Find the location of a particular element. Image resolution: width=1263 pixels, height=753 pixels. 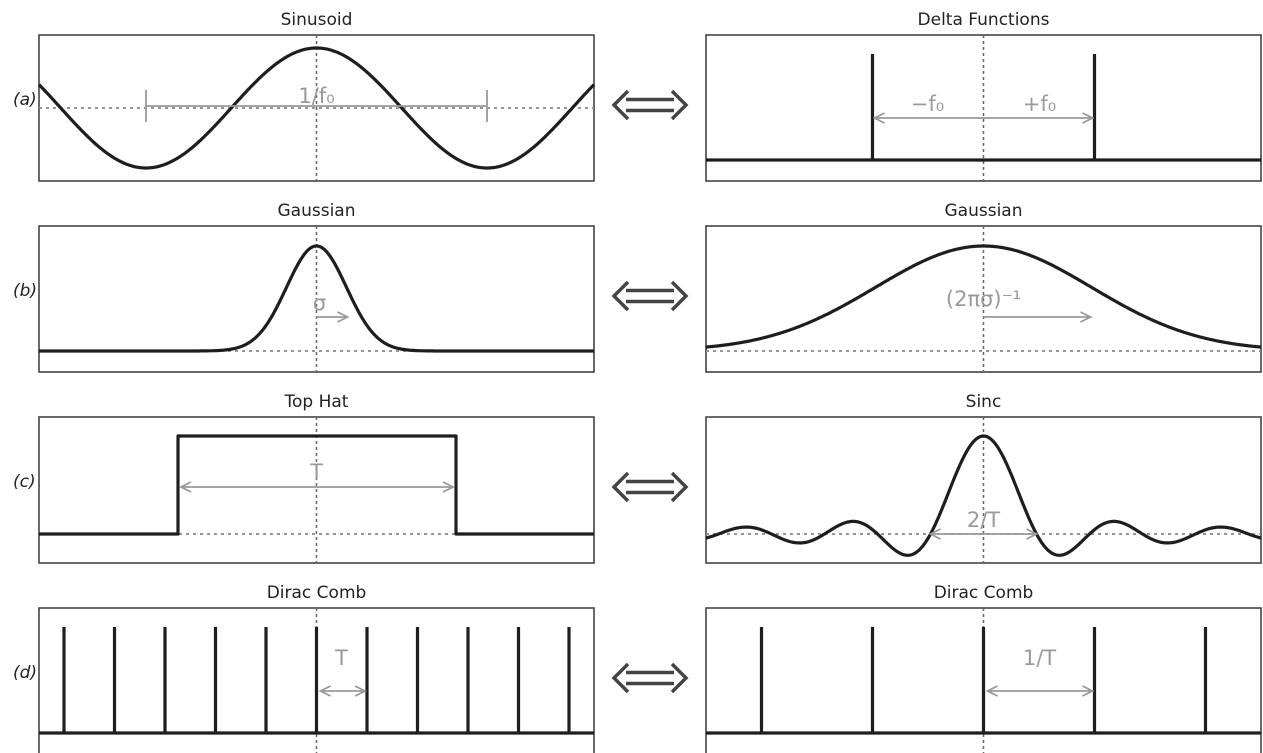

panel-left-tophat: Top Hat T is located at coordinates (316, 478).